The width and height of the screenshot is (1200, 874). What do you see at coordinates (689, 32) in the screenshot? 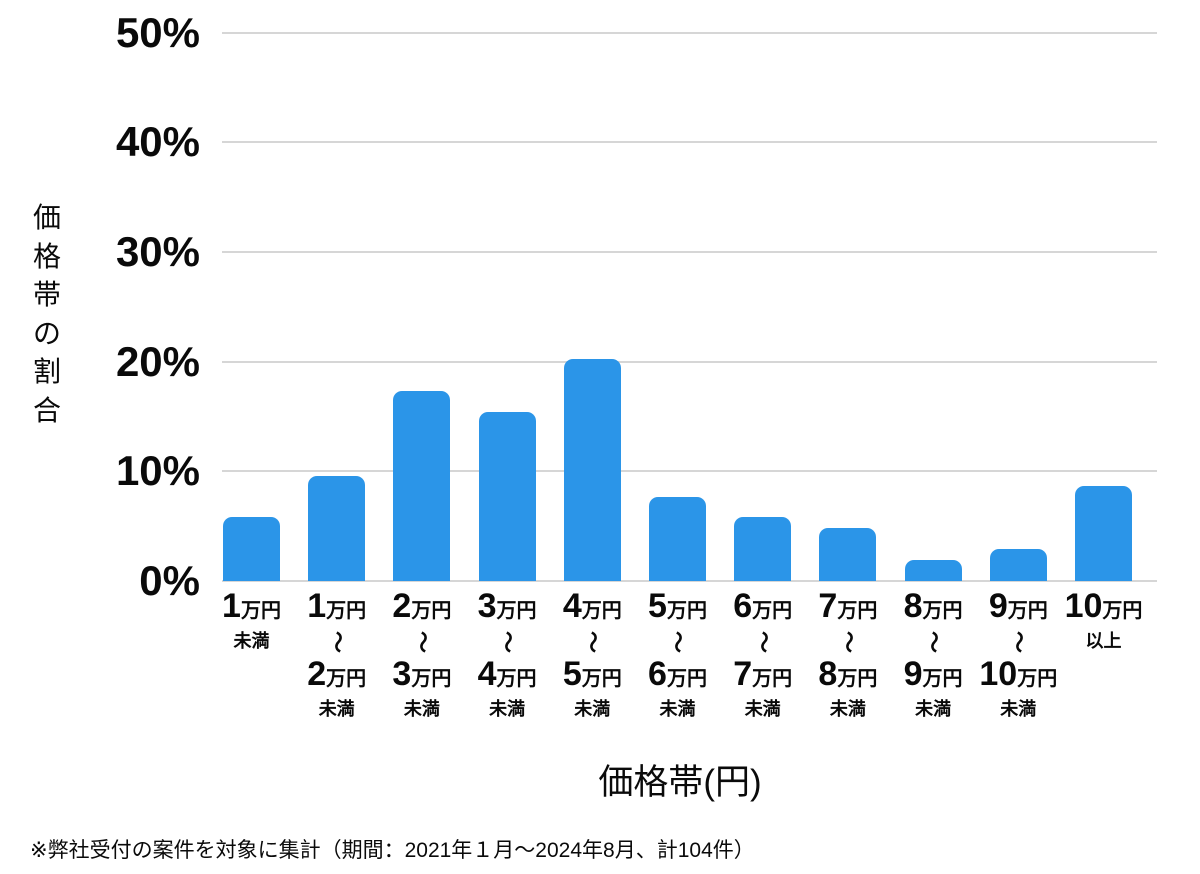
I see `gridline-50%` at bounding box center [689, 32].